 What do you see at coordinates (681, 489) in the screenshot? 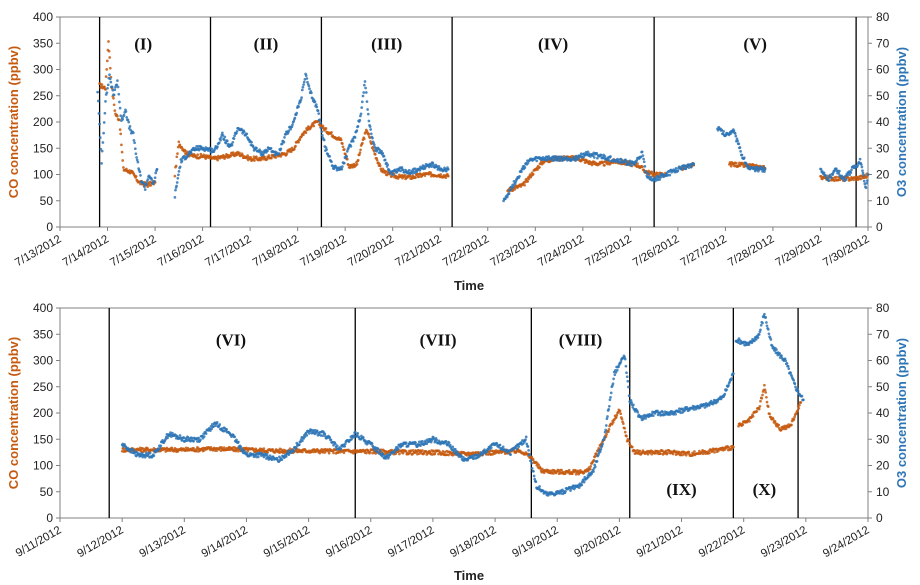
I see `period-label: (IX)` at bounding box center [681, 489].